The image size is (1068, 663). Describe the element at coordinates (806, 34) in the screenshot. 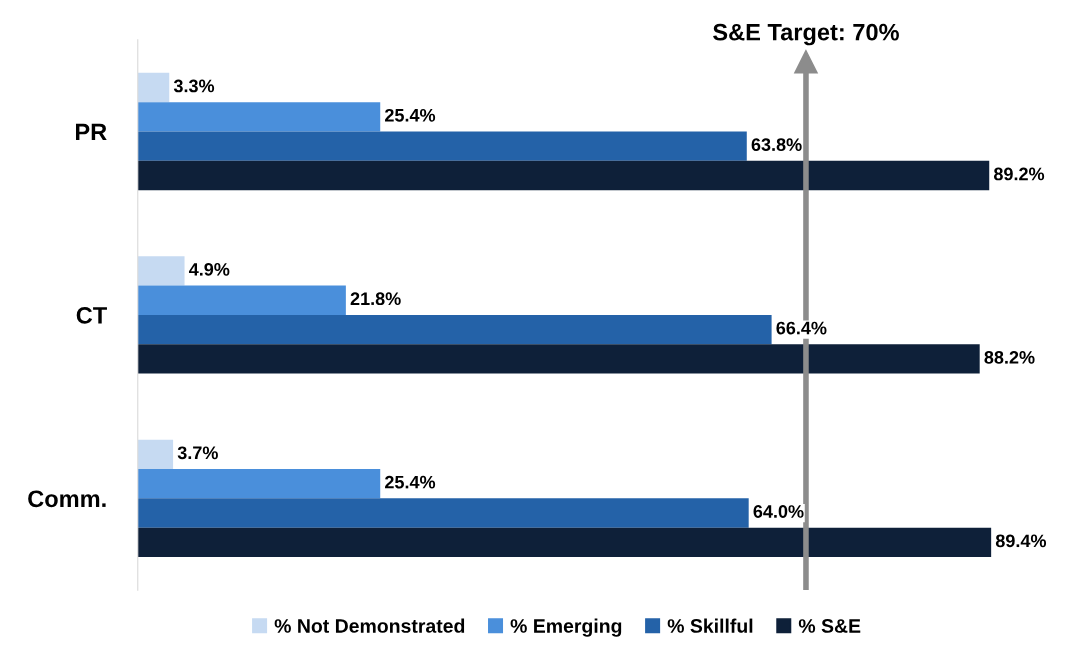

I see `ref-line-label: S&E Target: 70%` at that location.